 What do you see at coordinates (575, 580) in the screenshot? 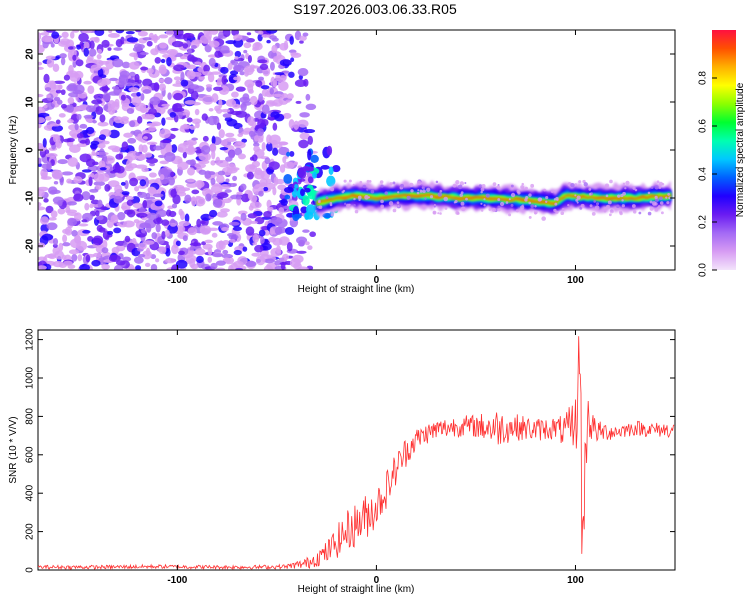
I see `x-tick-label: 100` at bounding box center [575, 580].